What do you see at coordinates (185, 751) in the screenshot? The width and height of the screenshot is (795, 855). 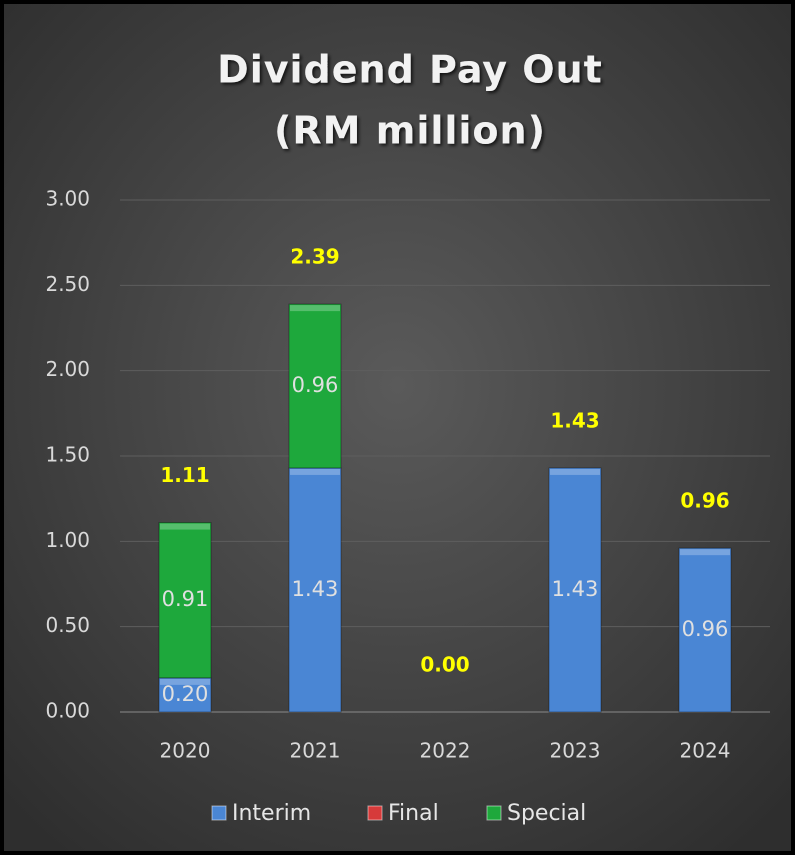 I see `x-tick-label: 2020` at bounding box center [185, 751].